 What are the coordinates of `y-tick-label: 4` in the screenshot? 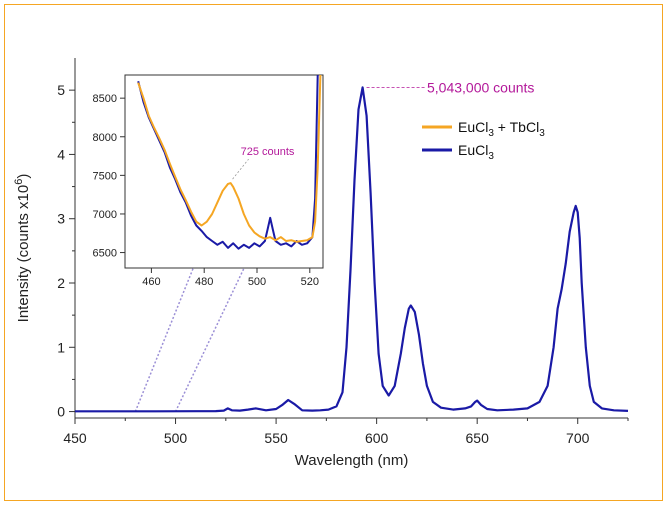 It's located at (61, 154).